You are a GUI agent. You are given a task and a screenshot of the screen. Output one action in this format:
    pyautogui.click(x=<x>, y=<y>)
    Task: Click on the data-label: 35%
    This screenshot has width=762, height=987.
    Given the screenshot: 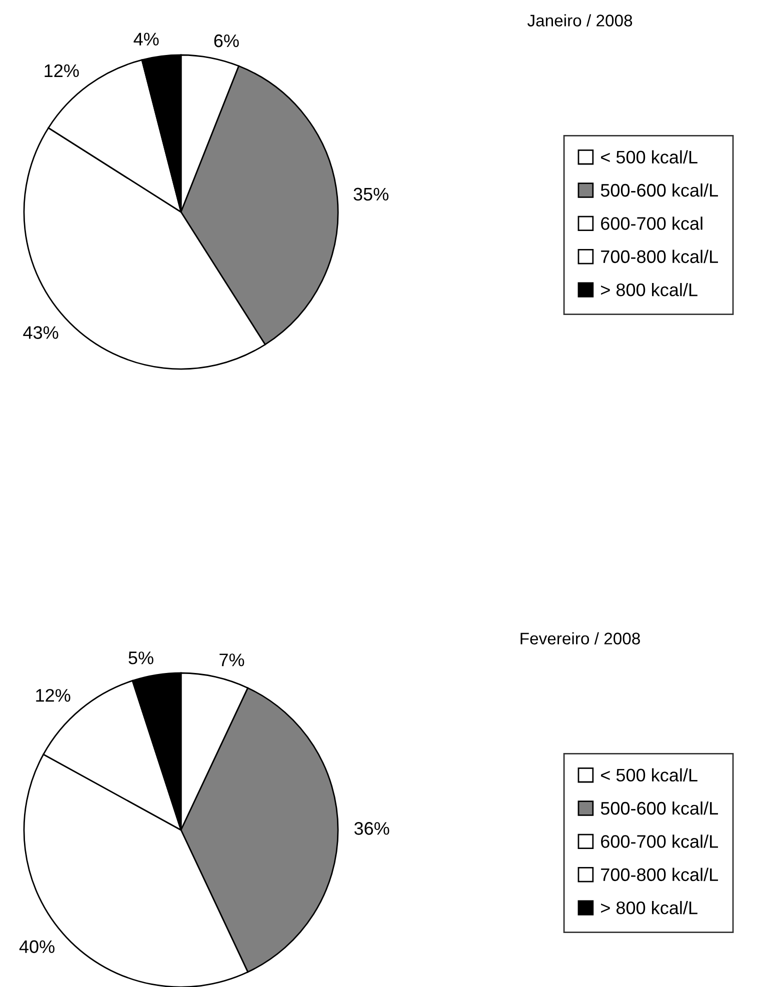 What is the action you would take?
    pyautogui.click(x=371, y=194)
    